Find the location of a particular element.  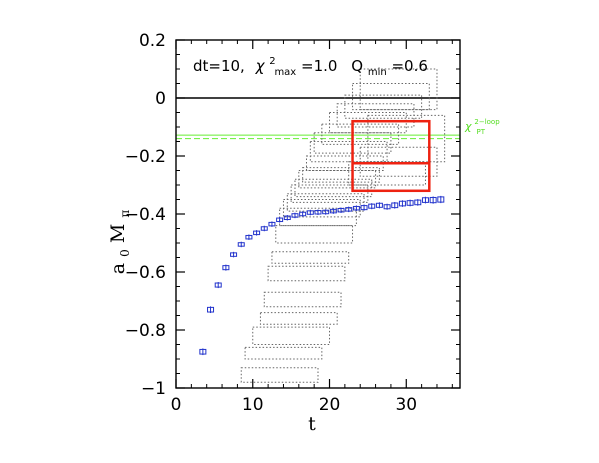

best-fit-box is located at coordinates (391, 156).